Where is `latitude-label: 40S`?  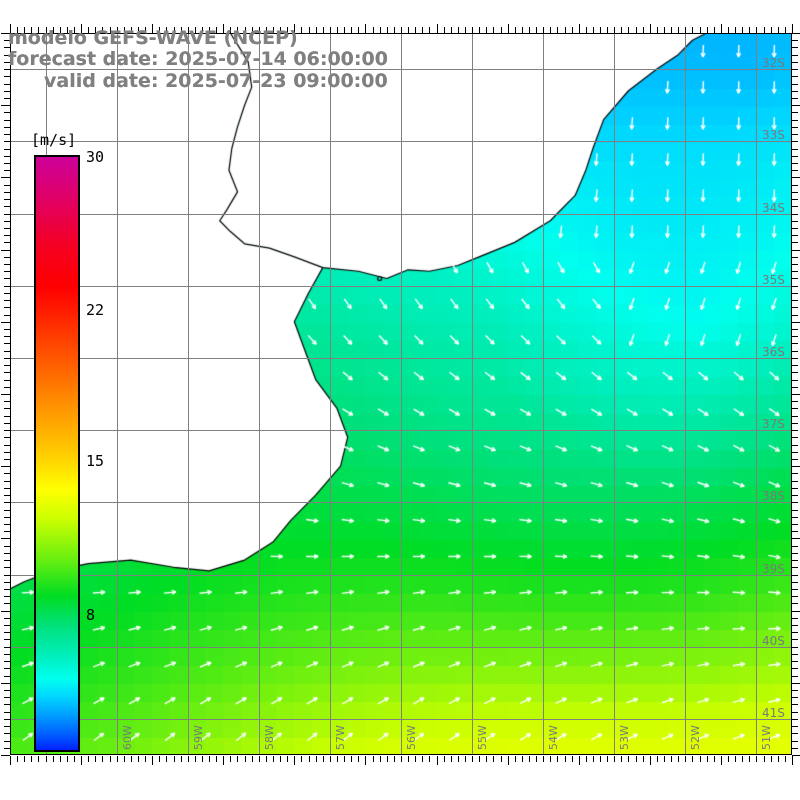 latitude-label: 40S is located at coordinates (773, 640).